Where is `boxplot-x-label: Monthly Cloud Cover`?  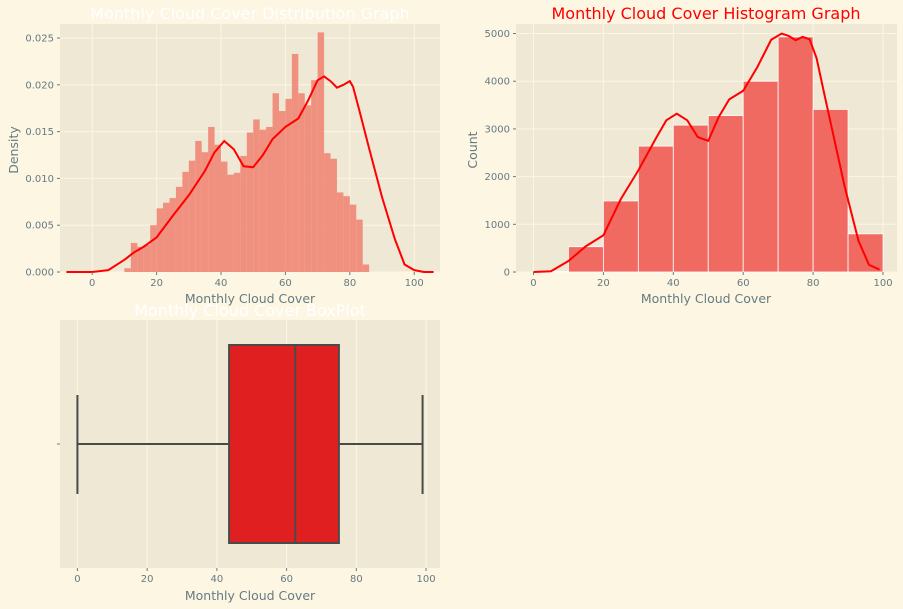
boxplot-x-label: Monthly Cloud Cover is located at coordinates (250, 595).